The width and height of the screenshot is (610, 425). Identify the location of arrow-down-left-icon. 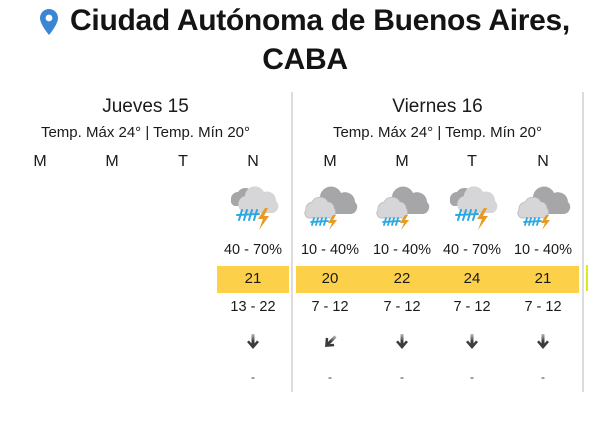
(330, 342).